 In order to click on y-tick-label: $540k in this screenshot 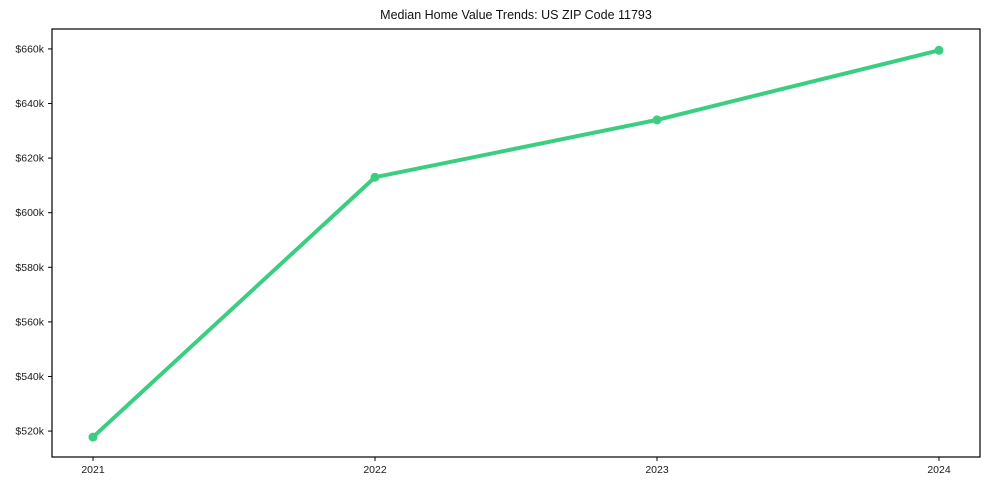, I will do `click(29, 377)`.